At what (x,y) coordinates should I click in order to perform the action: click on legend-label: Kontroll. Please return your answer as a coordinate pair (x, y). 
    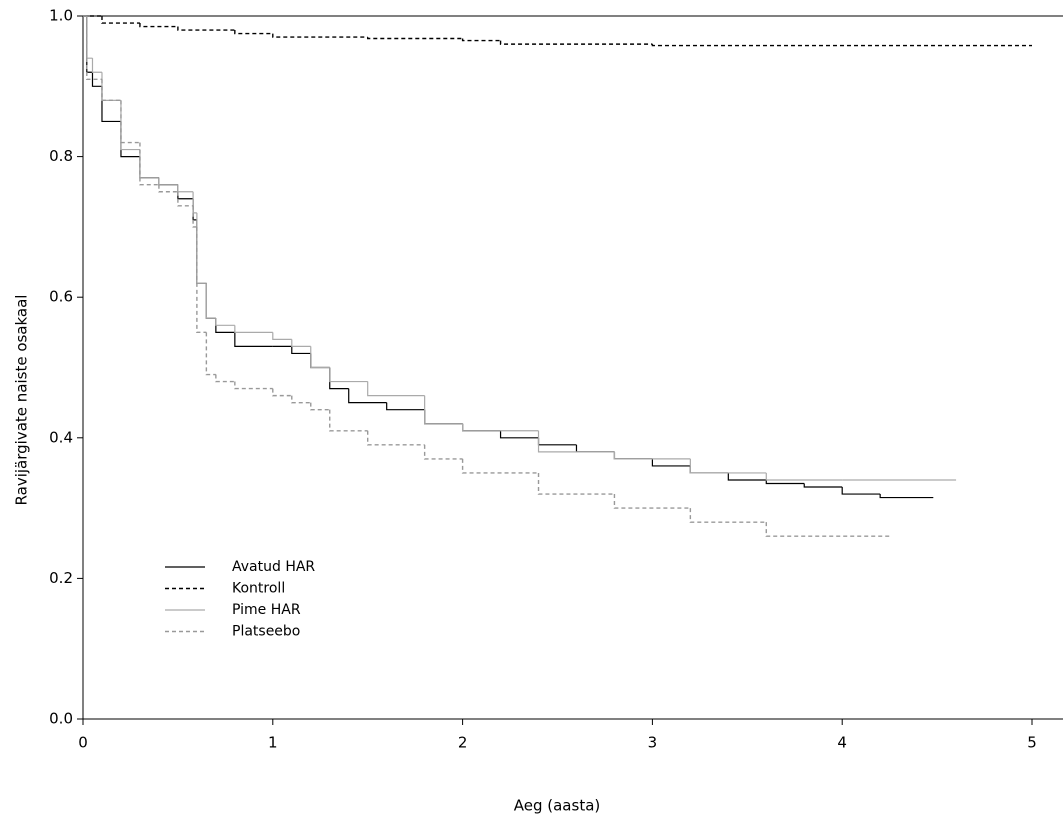
    Looking at the image, I should click on (258, 589).